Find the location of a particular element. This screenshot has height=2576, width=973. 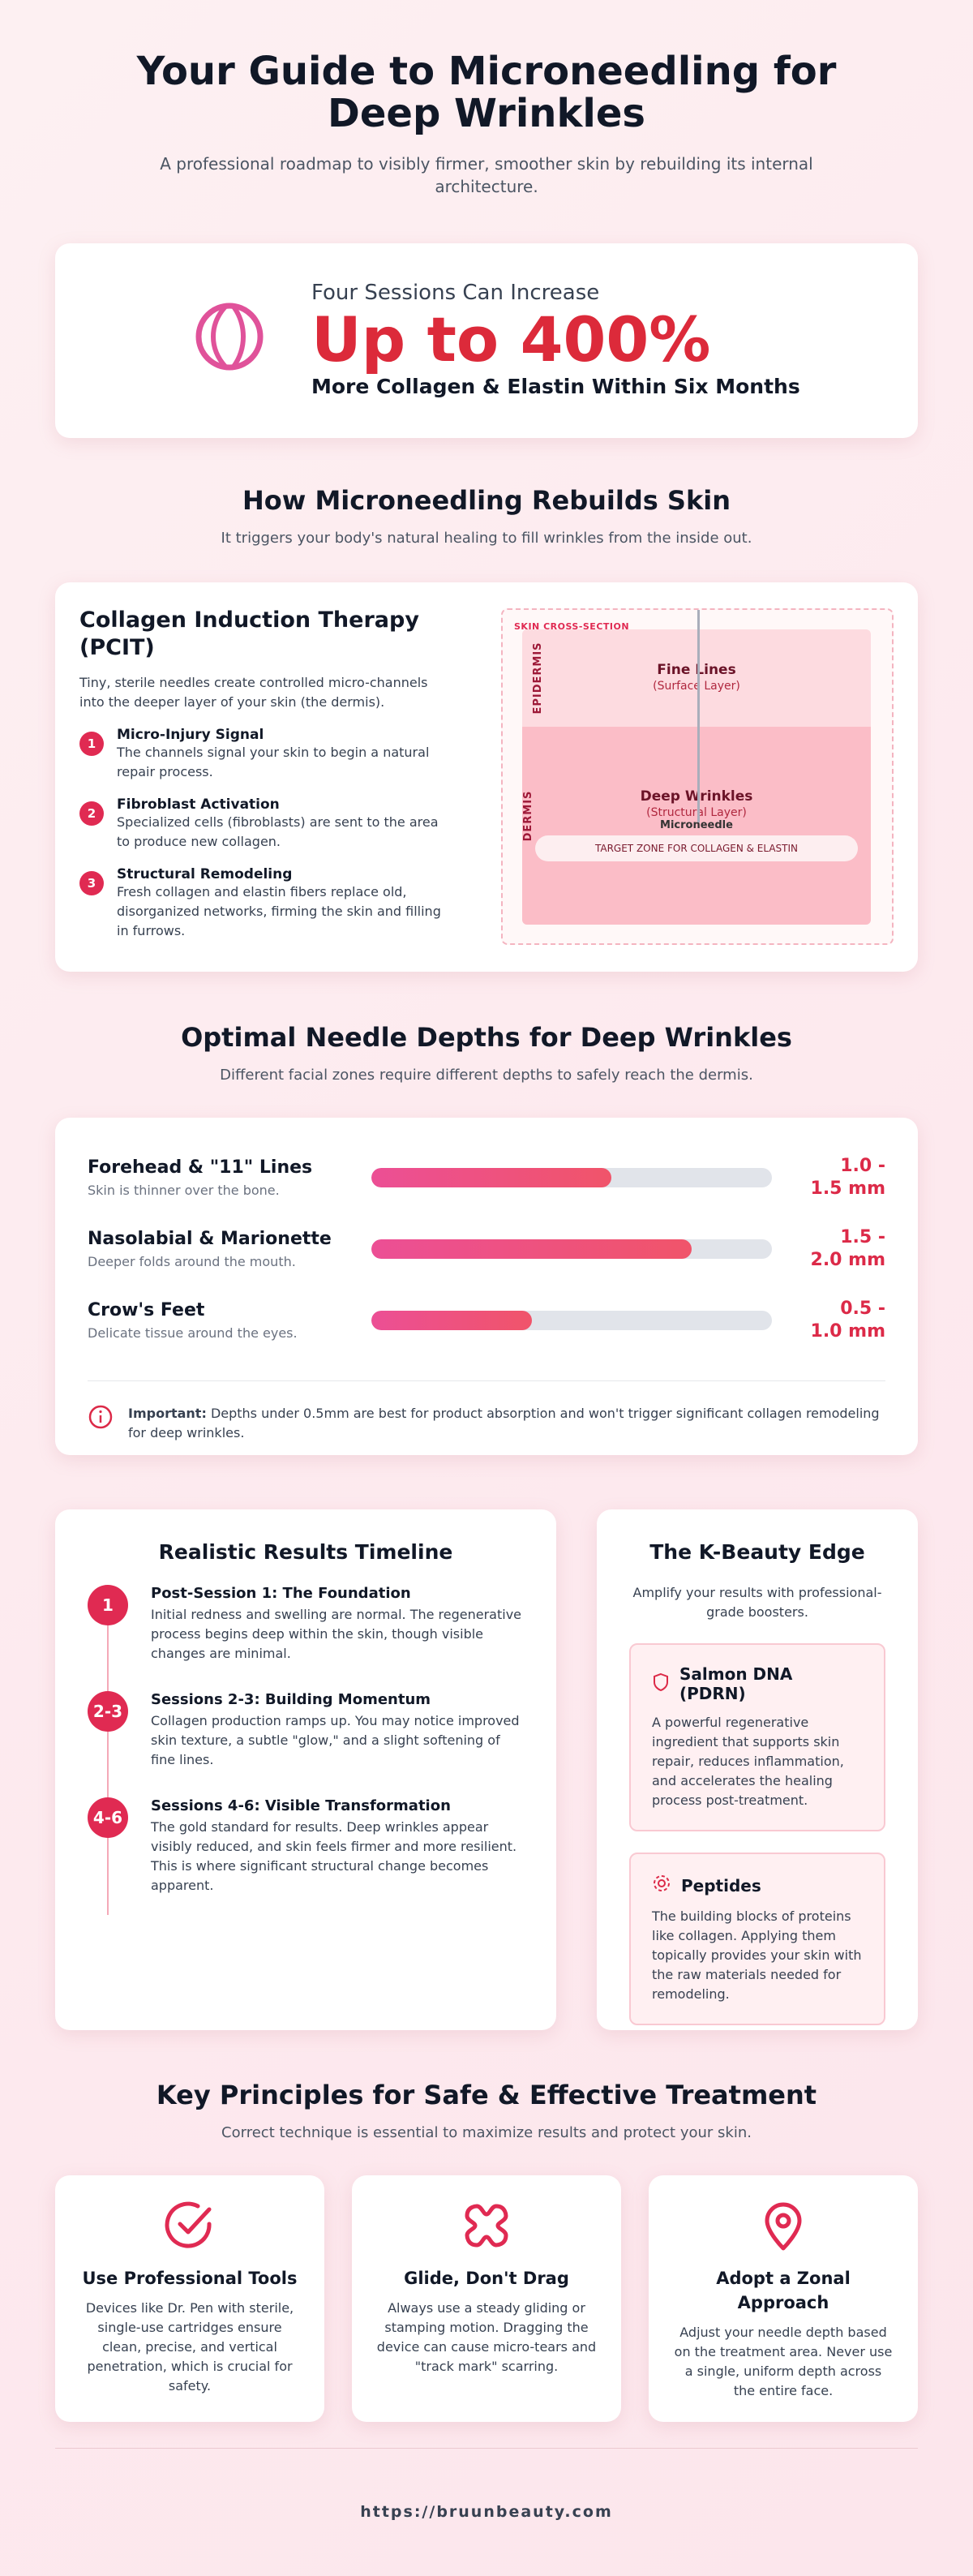

step-number: 1 is located at coordinates (91, 744).